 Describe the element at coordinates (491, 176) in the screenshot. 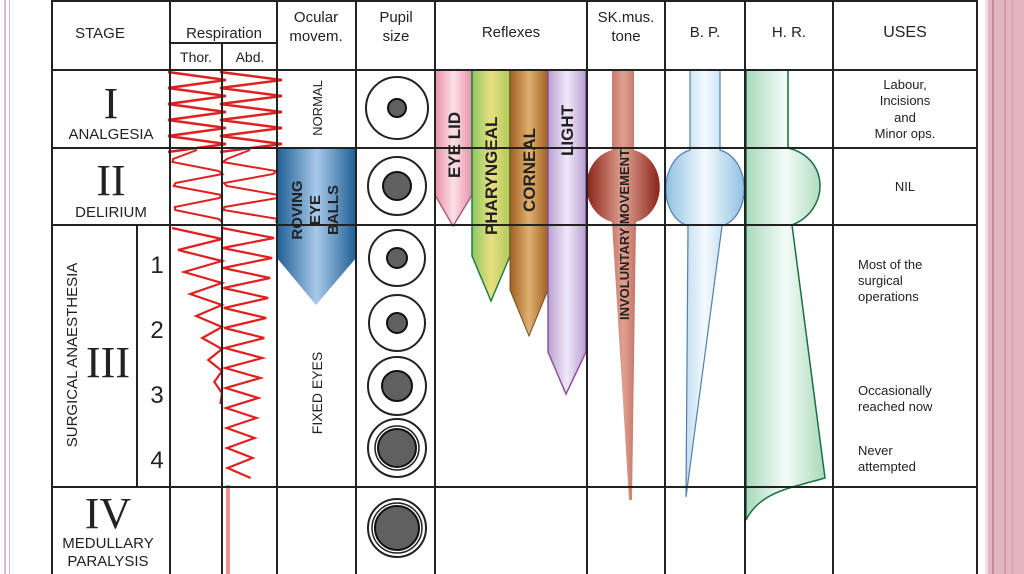

I see `reflex-pharyngeal-label: PHARYNGEAL` at that location.